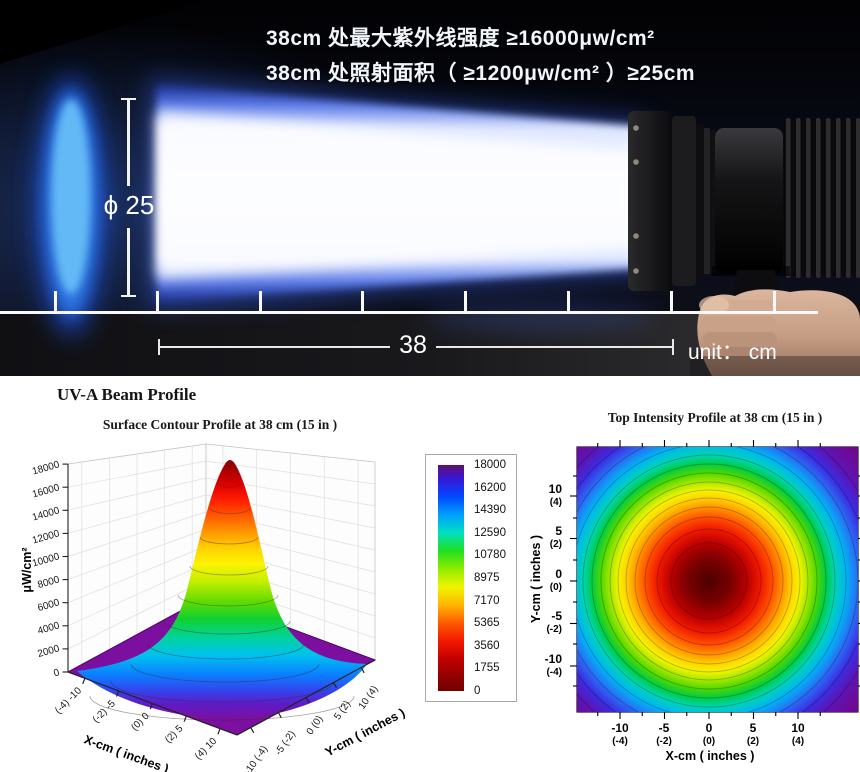 The height and width of the screenshot is (772, 860). I want to click on svg-text: 2000, so click(48, 651).